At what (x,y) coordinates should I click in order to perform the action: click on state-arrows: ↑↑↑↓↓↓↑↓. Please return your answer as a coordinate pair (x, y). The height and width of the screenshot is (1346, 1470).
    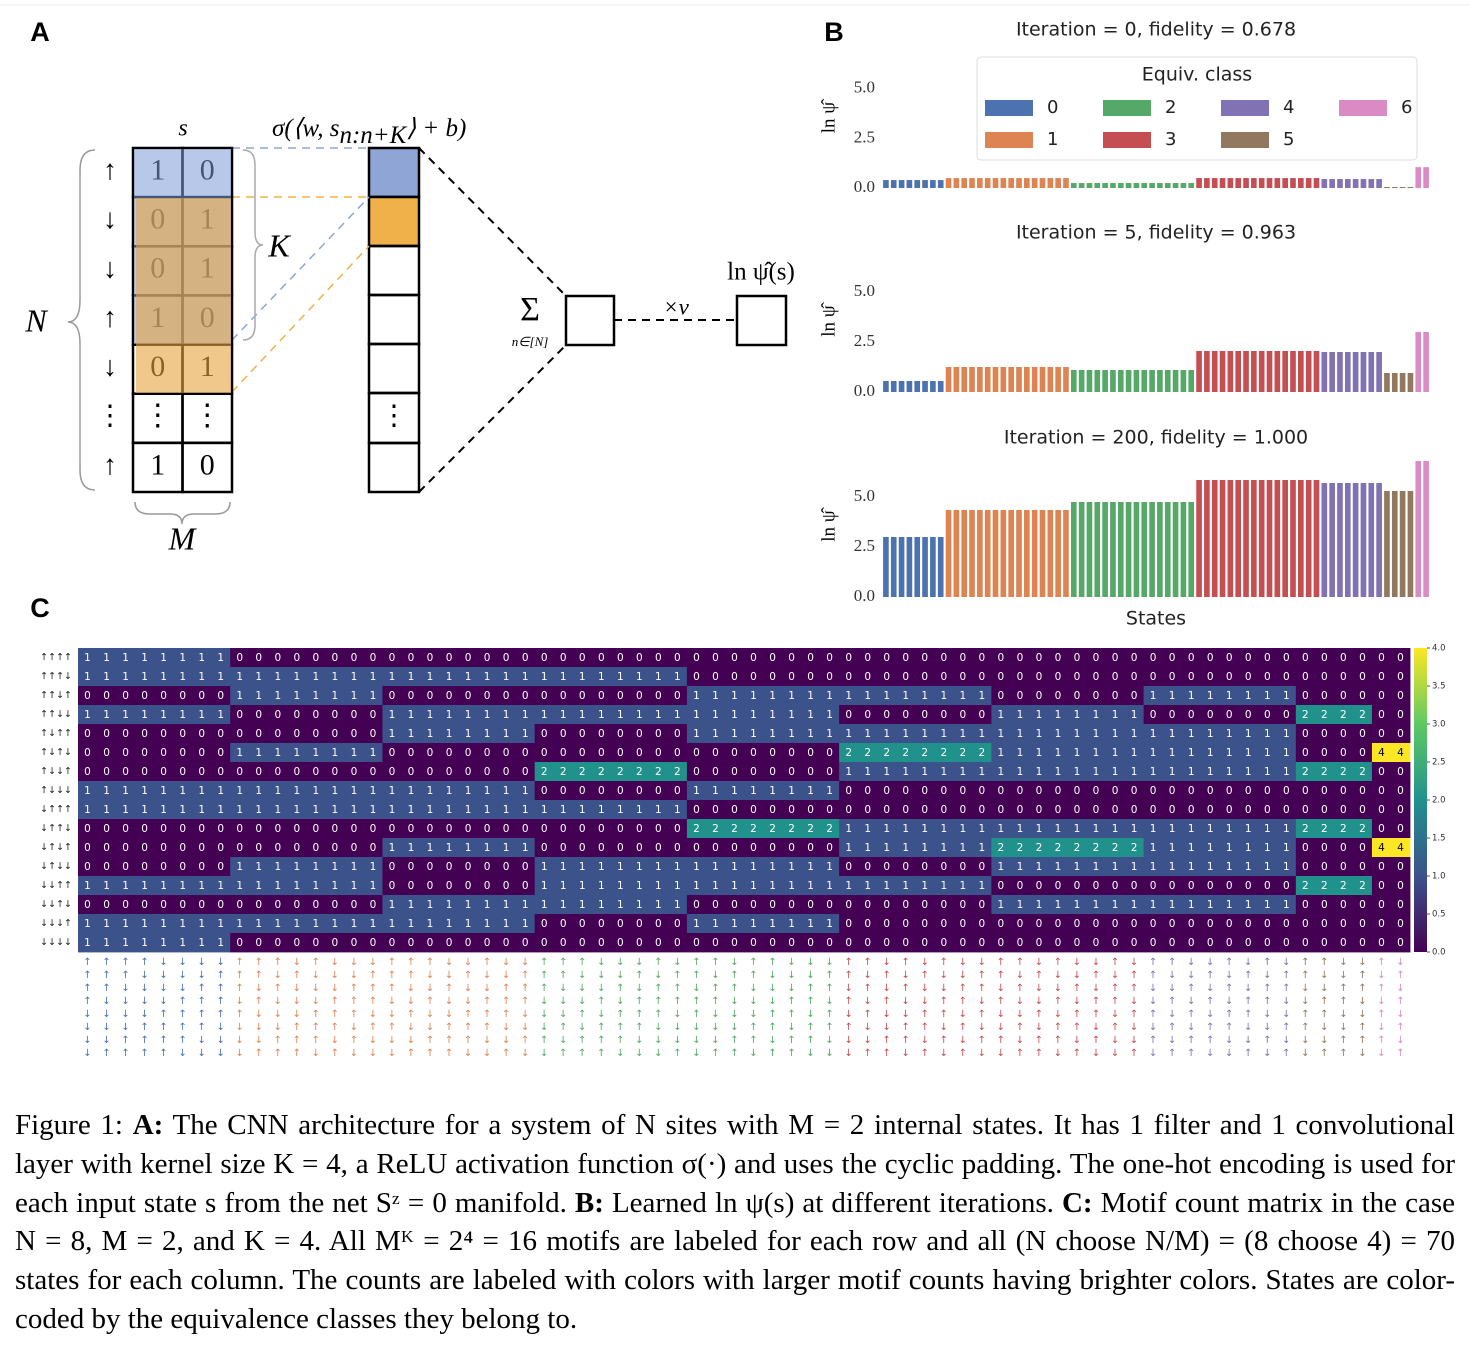
    Looking at the image, I should click on (544, 1008).